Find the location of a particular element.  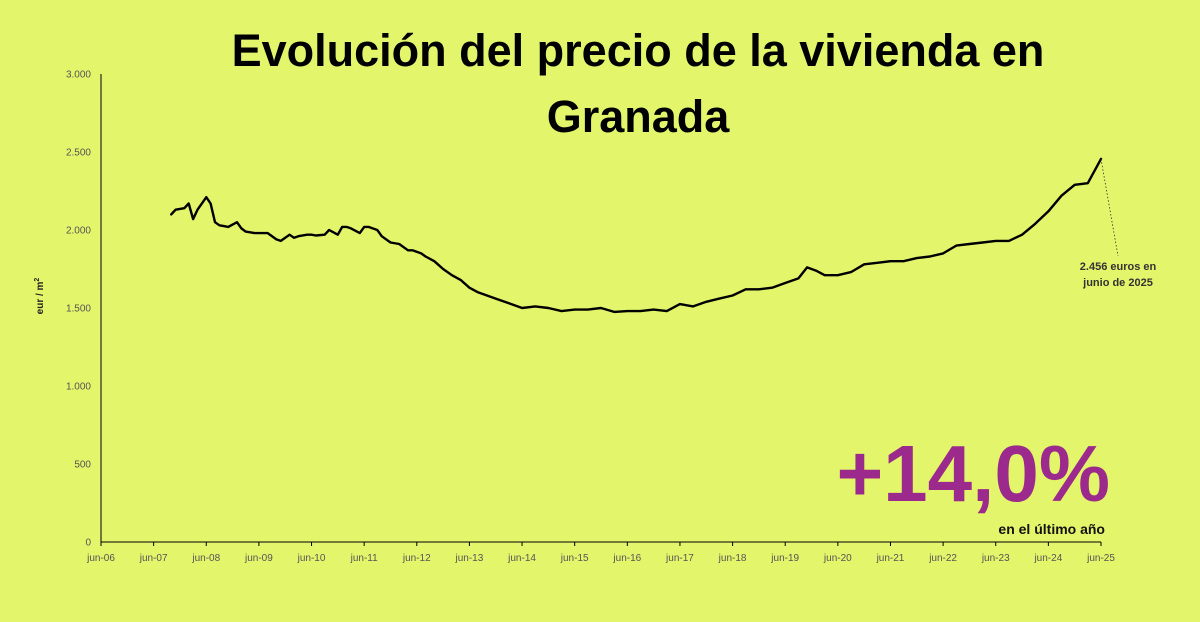

x-tick-label: jun-07 is located at coordinates (153, 558).